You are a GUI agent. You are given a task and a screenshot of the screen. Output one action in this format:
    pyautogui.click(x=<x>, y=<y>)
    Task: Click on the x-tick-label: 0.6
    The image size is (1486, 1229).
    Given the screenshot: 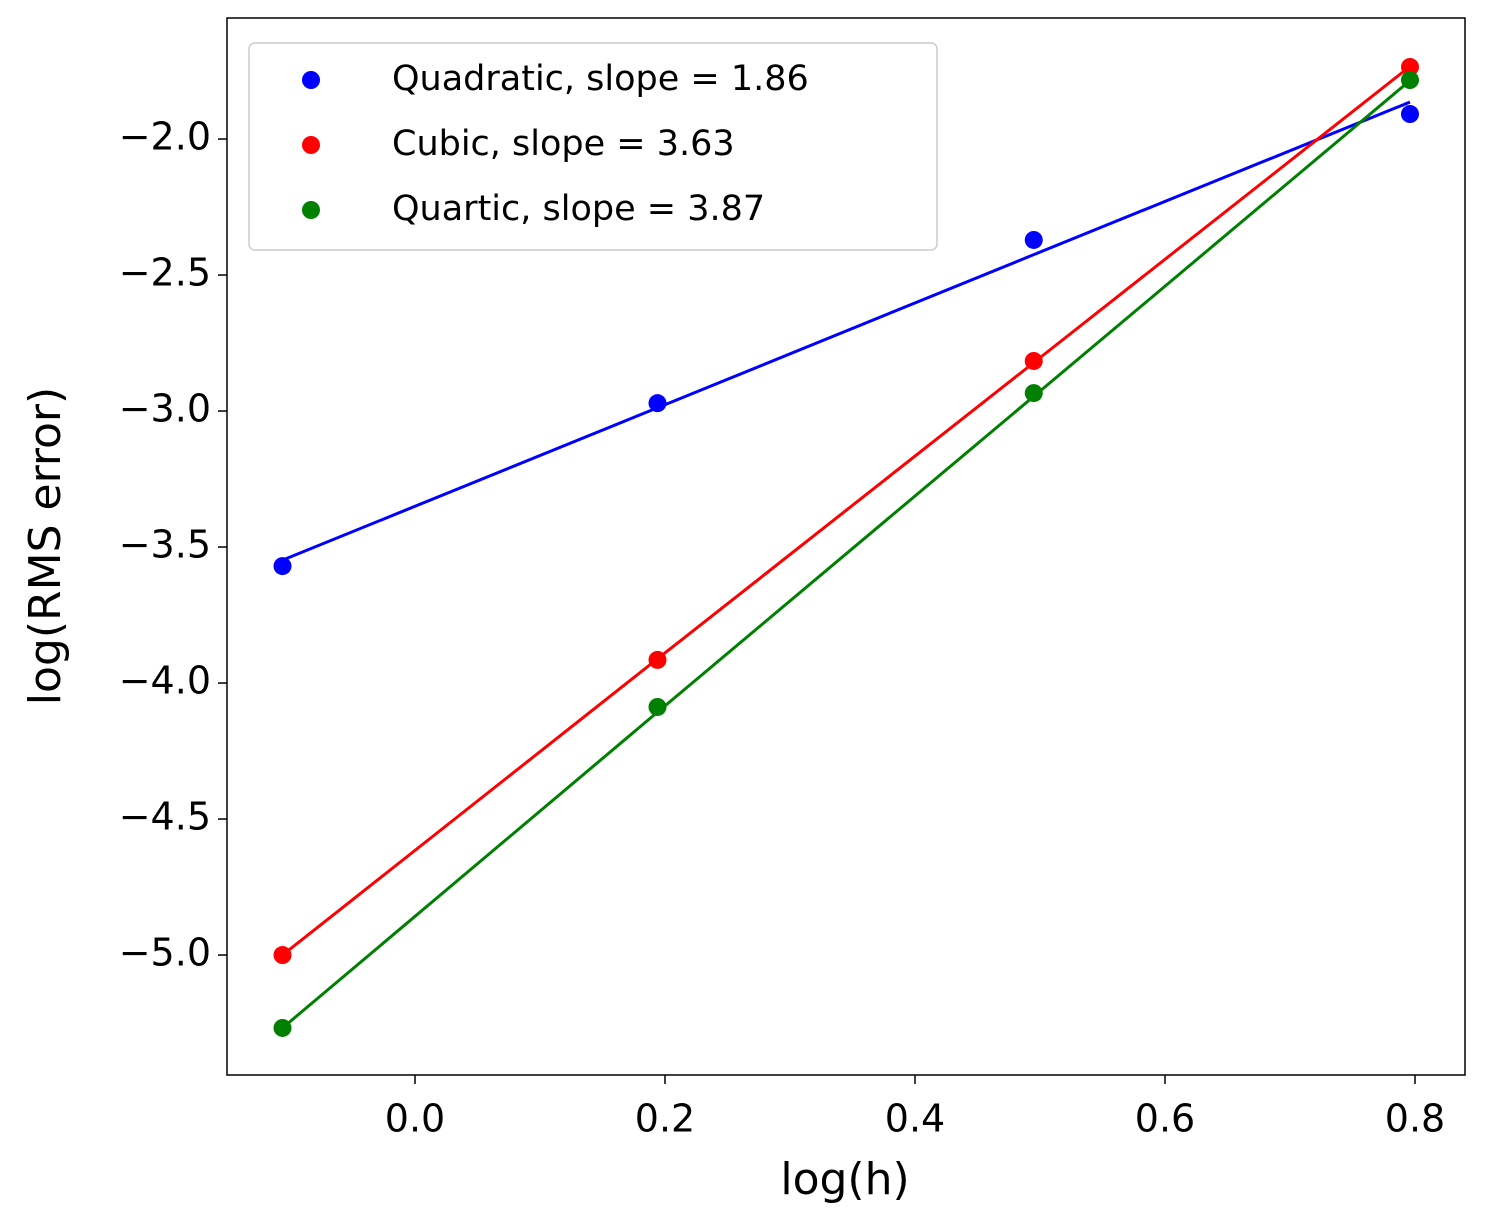 What is the action you would take?
    pyautogui.click(x=1165, y=1119)
    